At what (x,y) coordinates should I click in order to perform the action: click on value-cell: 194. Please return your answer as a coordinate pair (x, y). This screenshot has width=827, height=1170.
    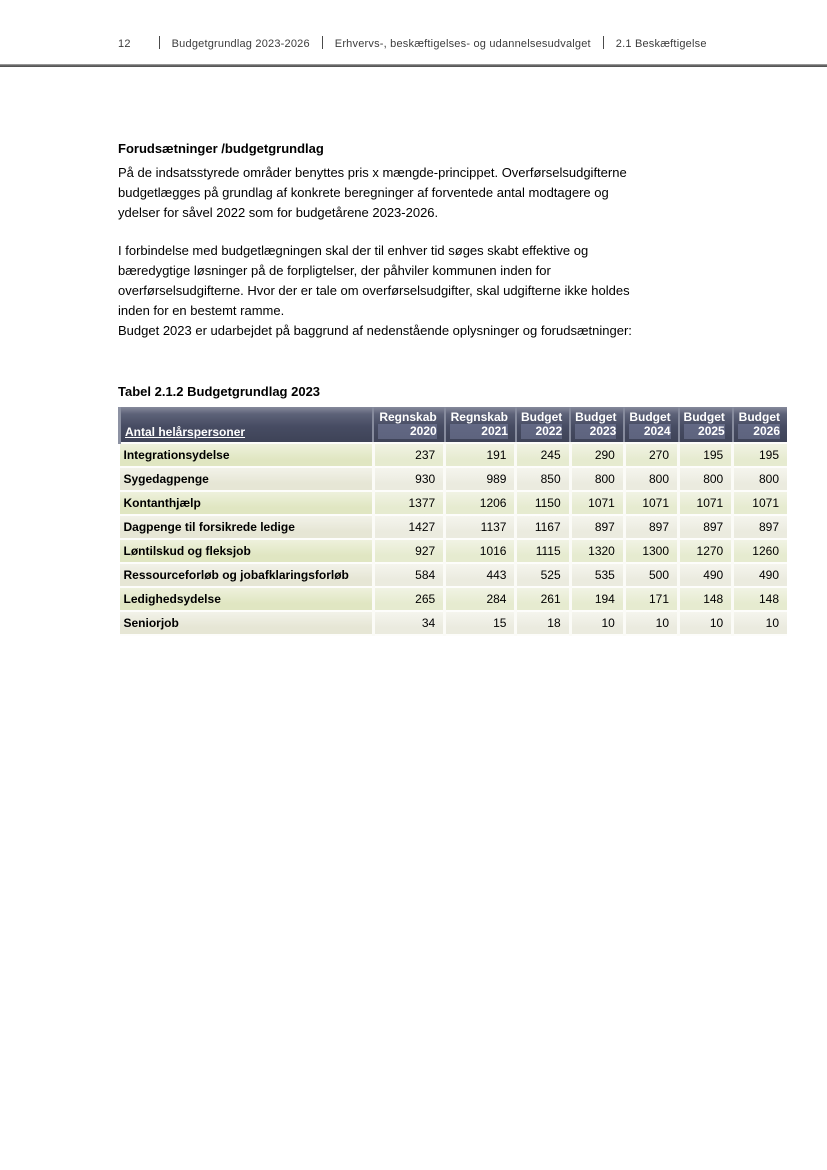
    Looking at the image, I should click on (596, 599).